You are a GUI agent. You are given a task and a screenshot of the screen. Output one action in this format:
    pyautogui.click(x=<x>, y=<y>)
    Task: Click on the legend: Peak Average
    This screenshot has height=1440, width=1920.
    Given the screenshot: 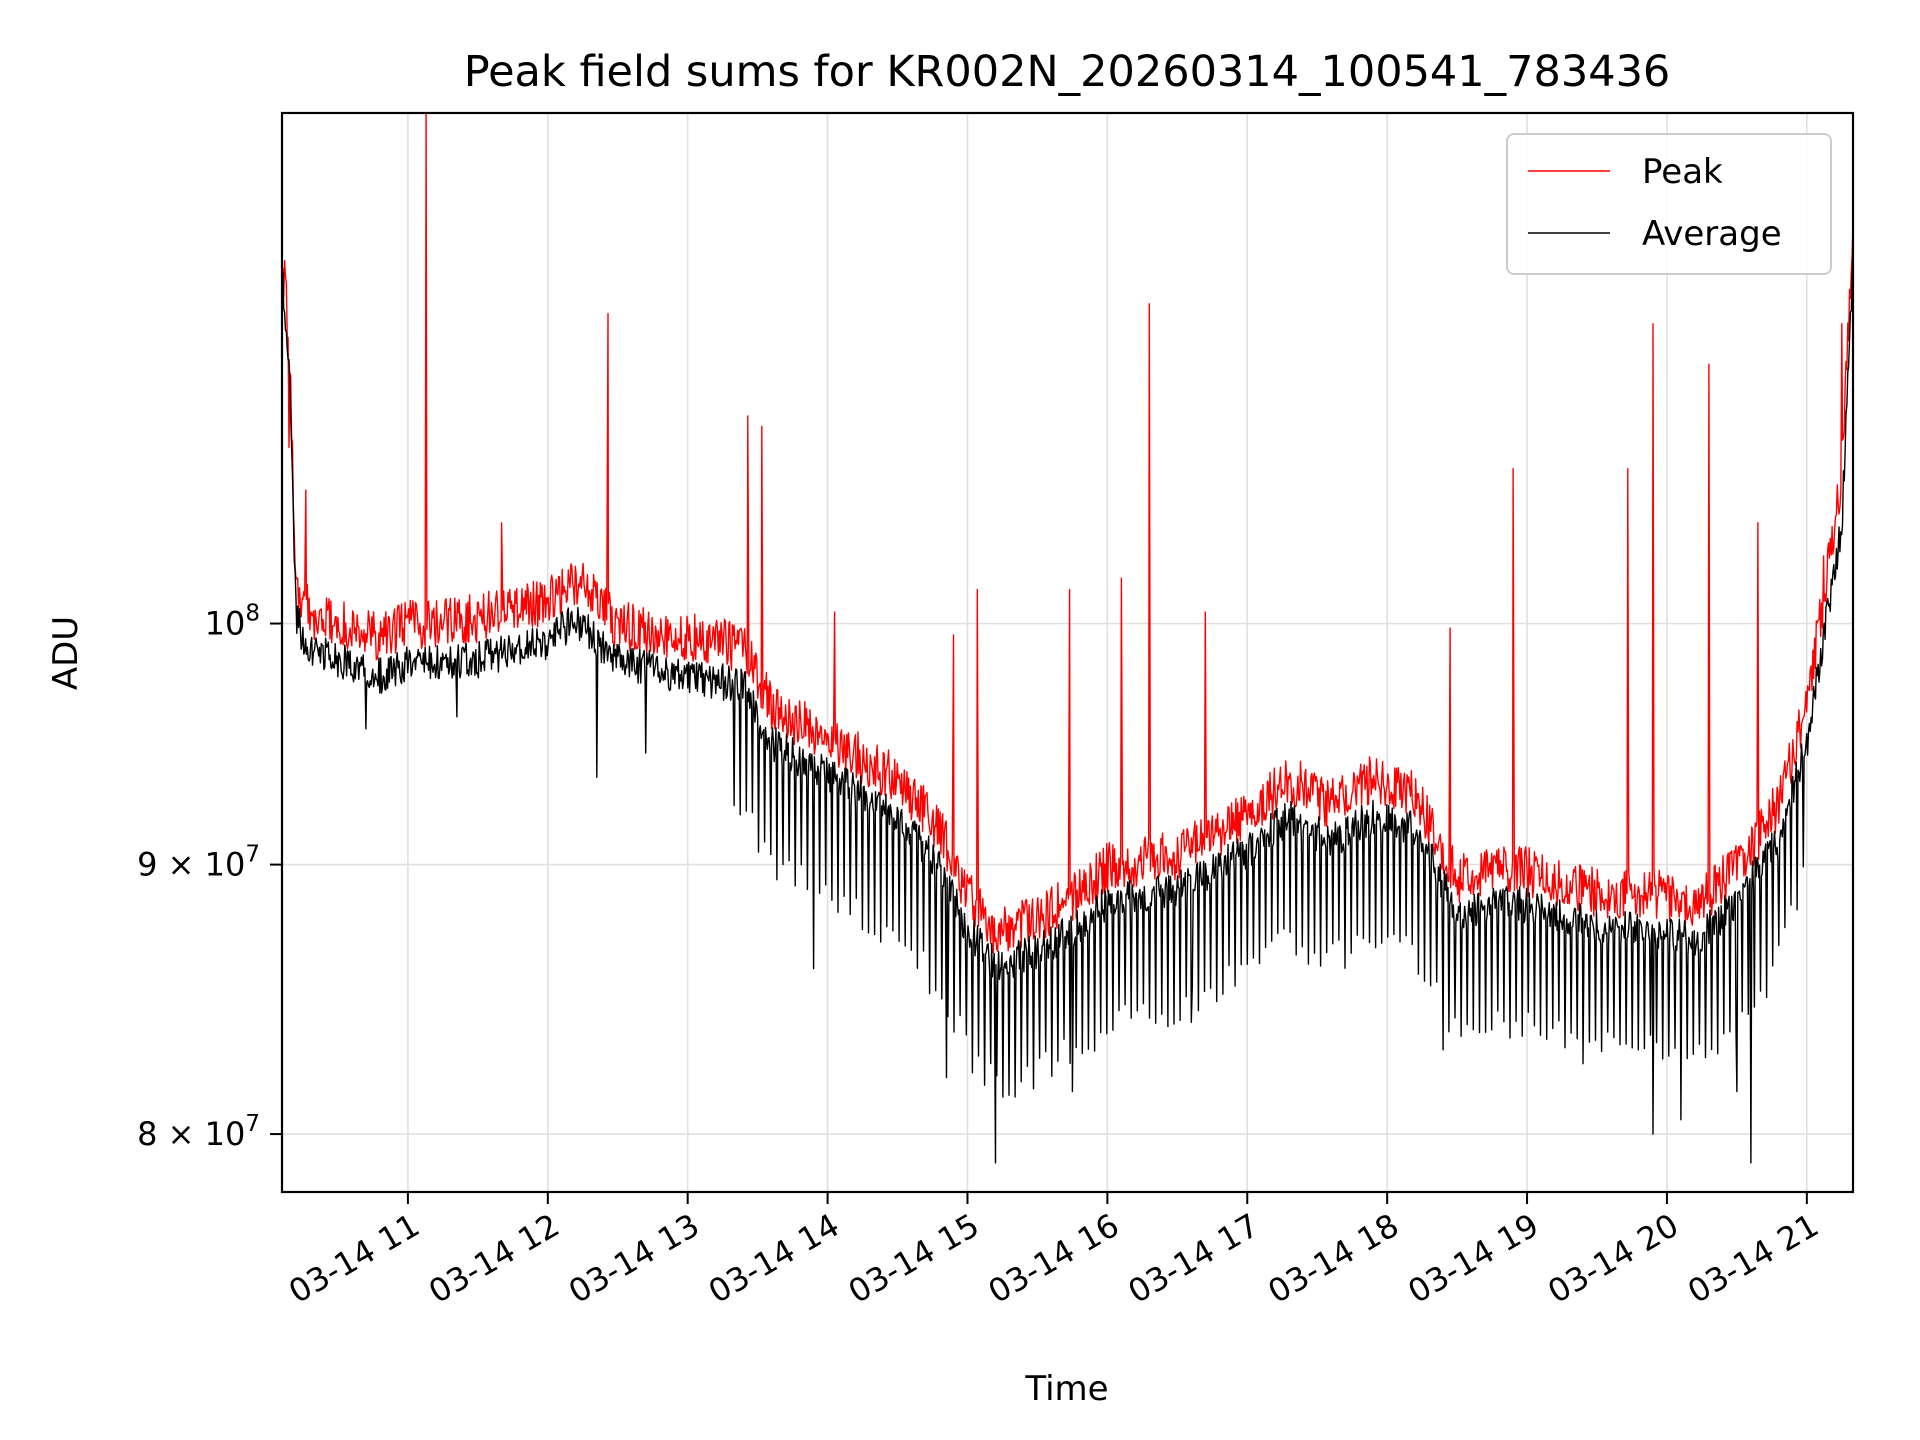 What is the action you would take?
    pyautogui.click(x=1669, y=204)
    